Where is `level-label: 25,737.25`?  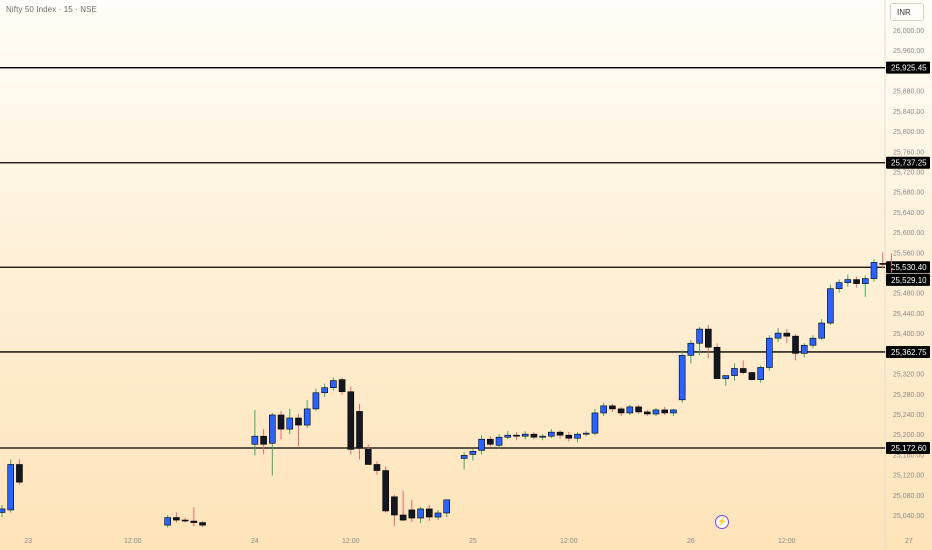 level-label: 25,737.25 is located at coordinates (909, 163).